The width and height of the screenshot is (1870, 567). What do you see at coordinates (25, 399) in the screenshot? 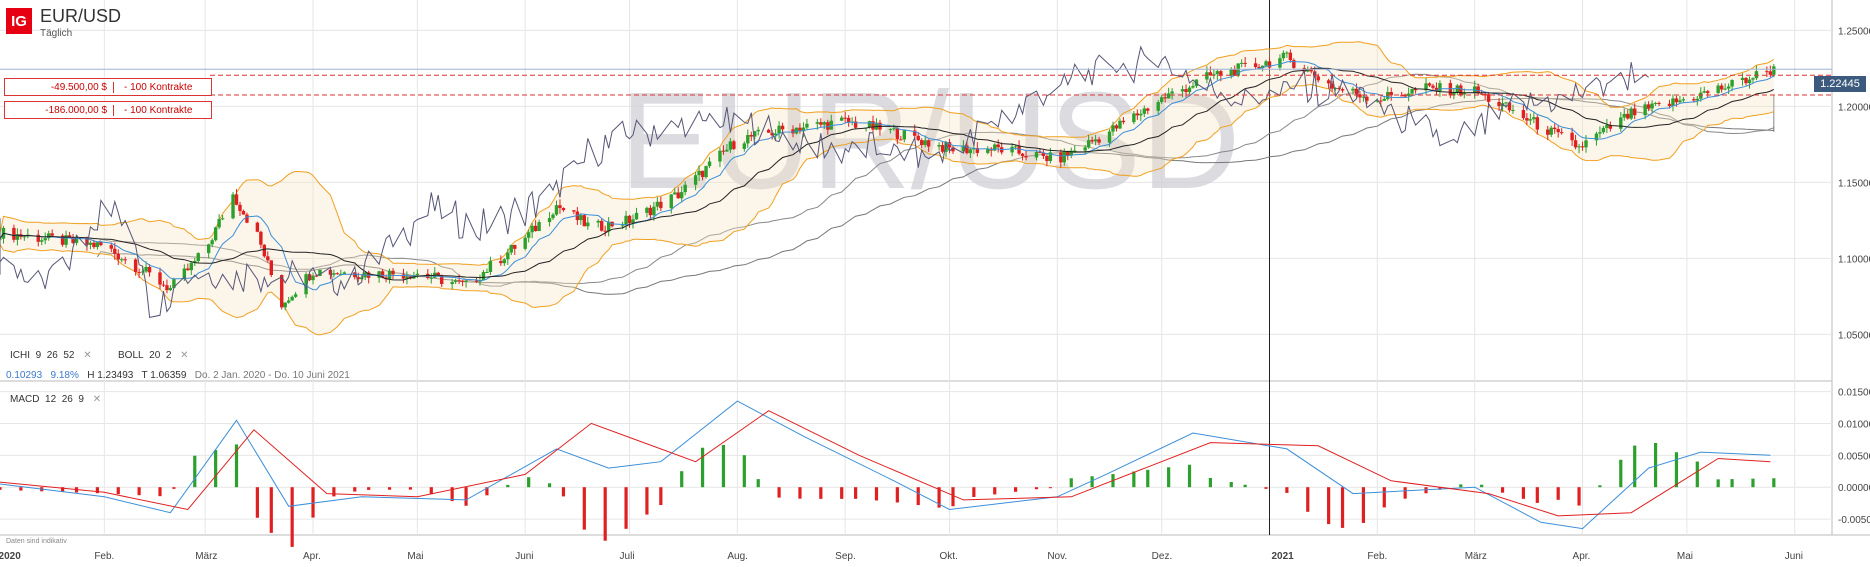
I see `macd-name: MACD` at bounding box center [25, 399].